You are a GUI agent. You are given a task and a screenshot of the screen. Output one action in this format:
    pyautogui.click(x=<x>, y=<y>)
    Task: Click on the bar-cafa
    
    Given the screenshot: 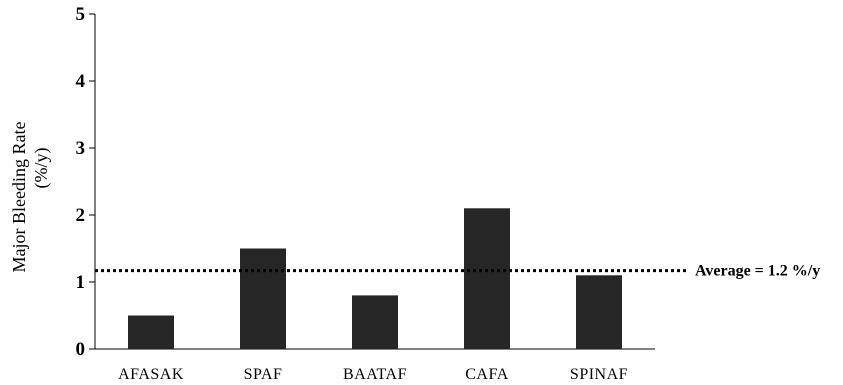 What is the action you would take?
    pyautogui.click(x=487, y=278)
    